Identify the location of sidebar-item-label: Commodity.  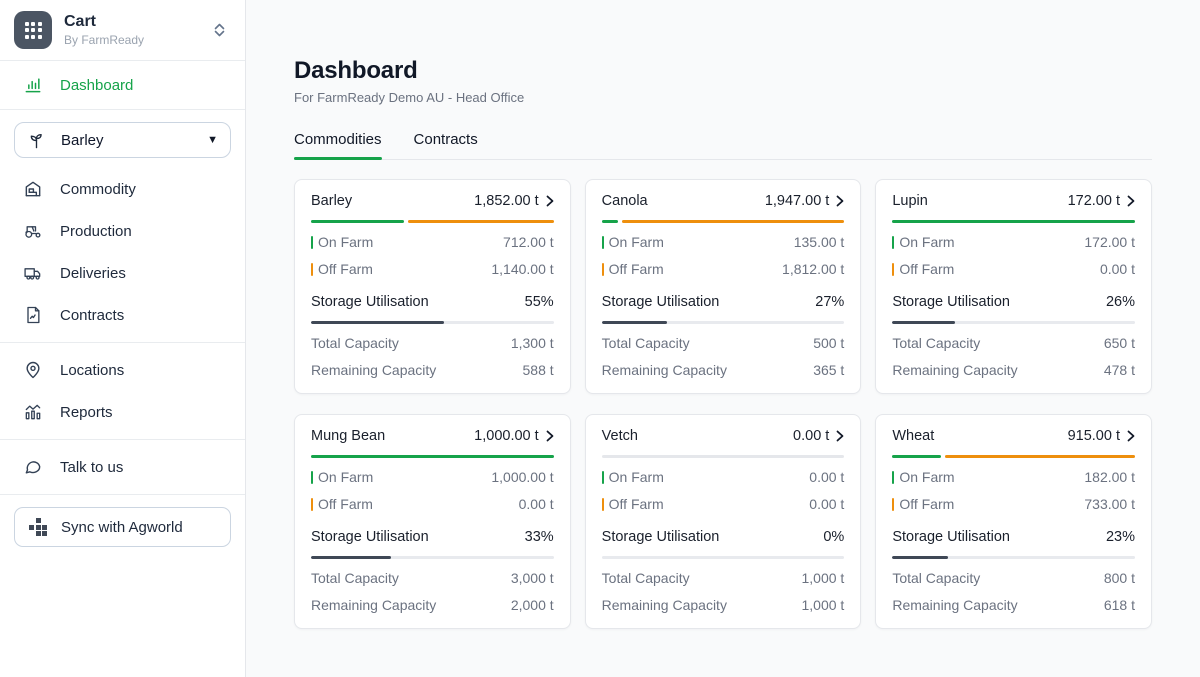
(98, 189).